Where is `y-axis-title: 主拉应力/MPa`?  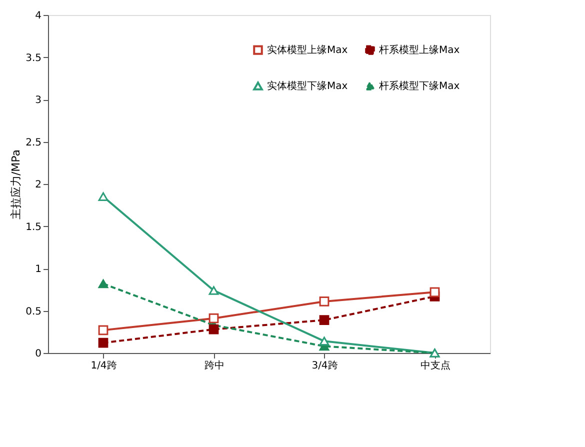
y-axis-title: 主拉应力/MPa is located at coordinates (16, 184).